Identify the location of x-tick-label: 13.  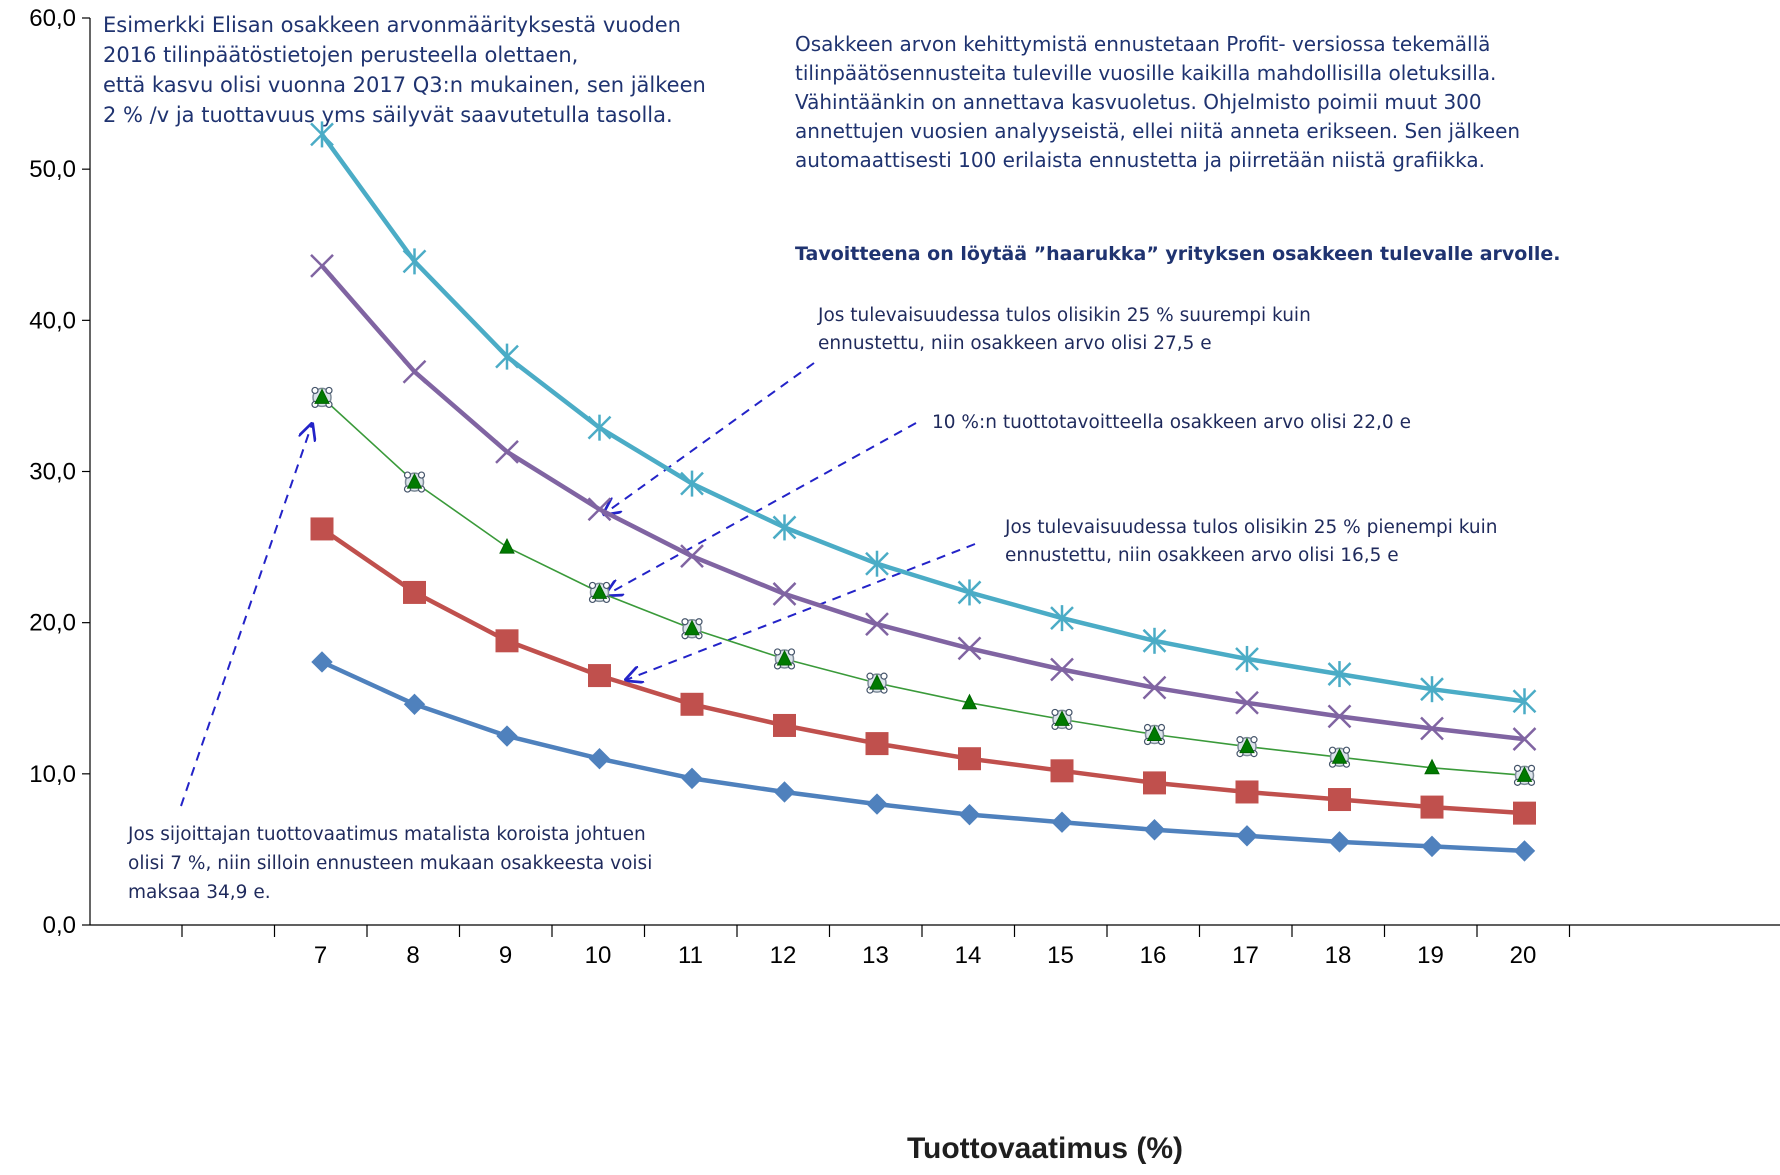
(875, 955).